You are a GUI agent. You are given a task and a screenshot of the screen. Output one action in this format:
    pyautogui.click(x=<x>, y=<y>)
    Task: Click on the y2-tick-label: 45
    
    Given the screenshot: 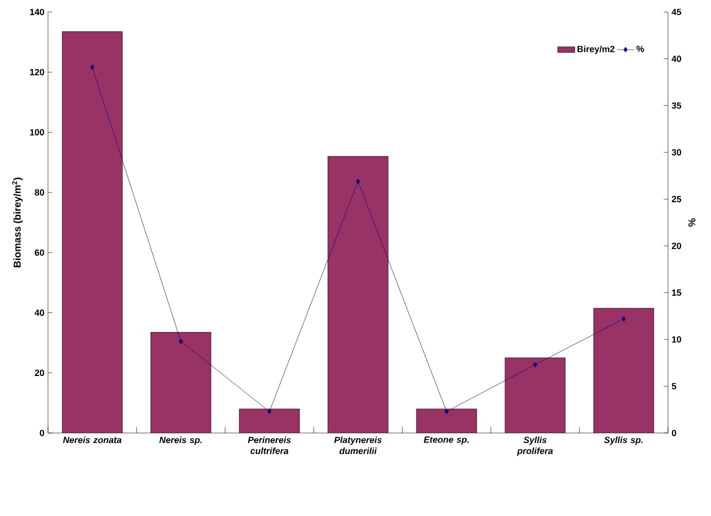 What is the action you would take?
    pyautogui.click(x=677, y=12)
    